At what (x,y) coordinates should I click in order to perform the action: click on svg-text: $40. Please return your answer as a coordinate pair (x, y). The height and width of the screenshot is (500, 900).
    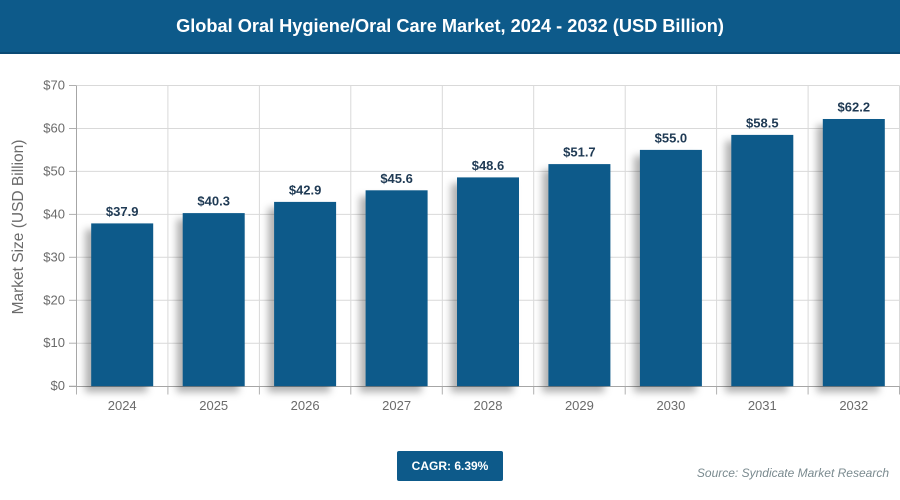
    Looking at the image, I should click on (54, 213).